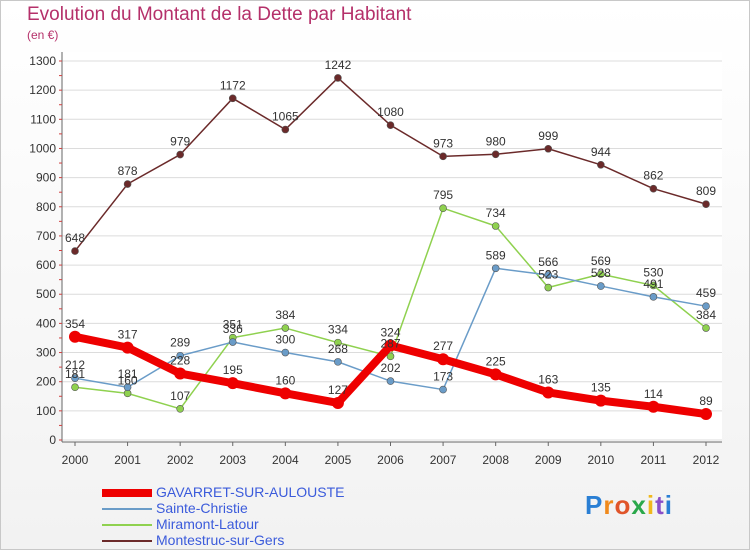 The height and width of the screenshot is (550, 750). I want to click on data-label: 268, so click(338, 349).